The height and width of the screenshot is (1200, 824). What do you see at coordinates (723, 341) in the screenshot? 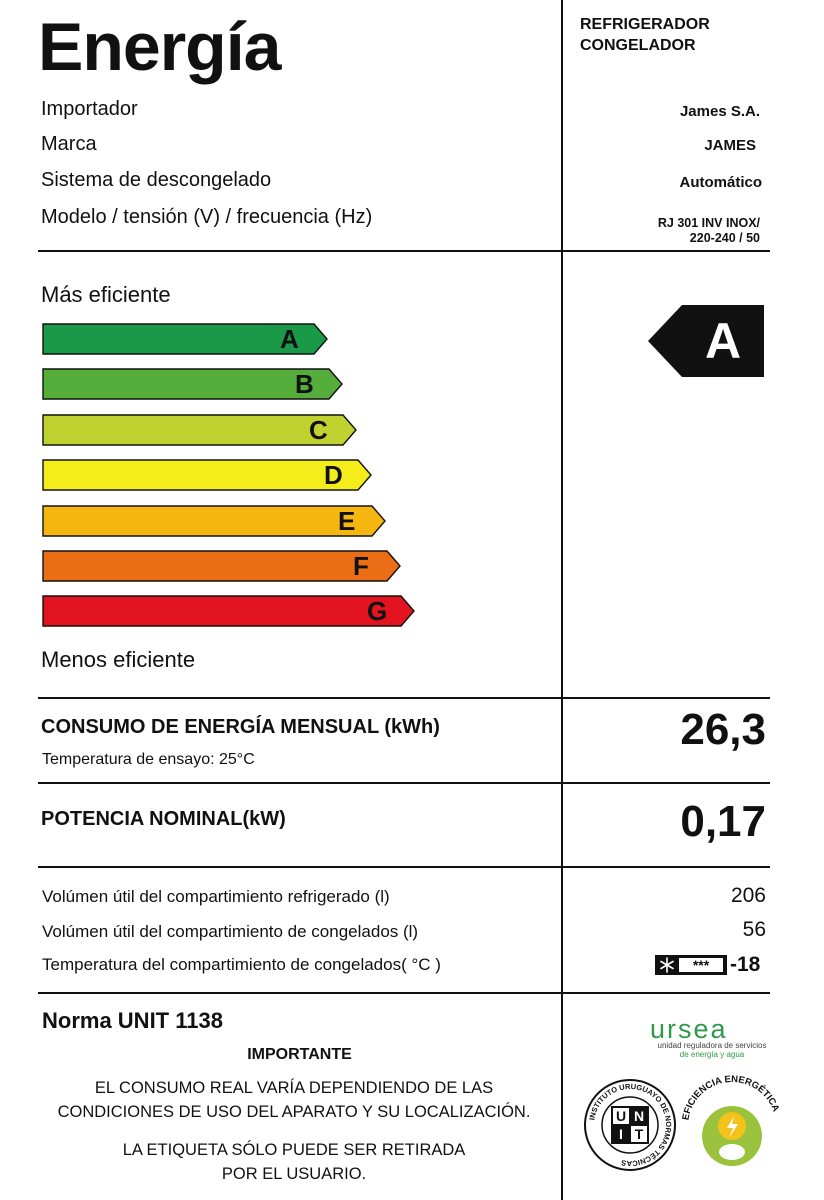
I see `rating-letter: A` at bounding box center [723, 341].